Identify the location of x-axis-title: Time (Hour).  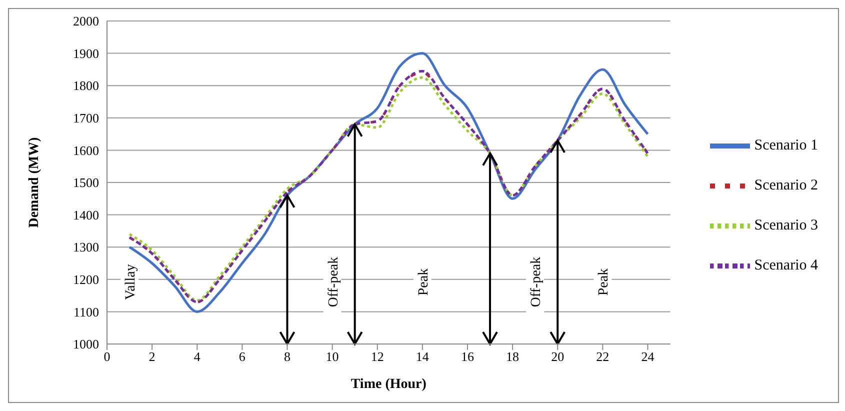
(388, 384).